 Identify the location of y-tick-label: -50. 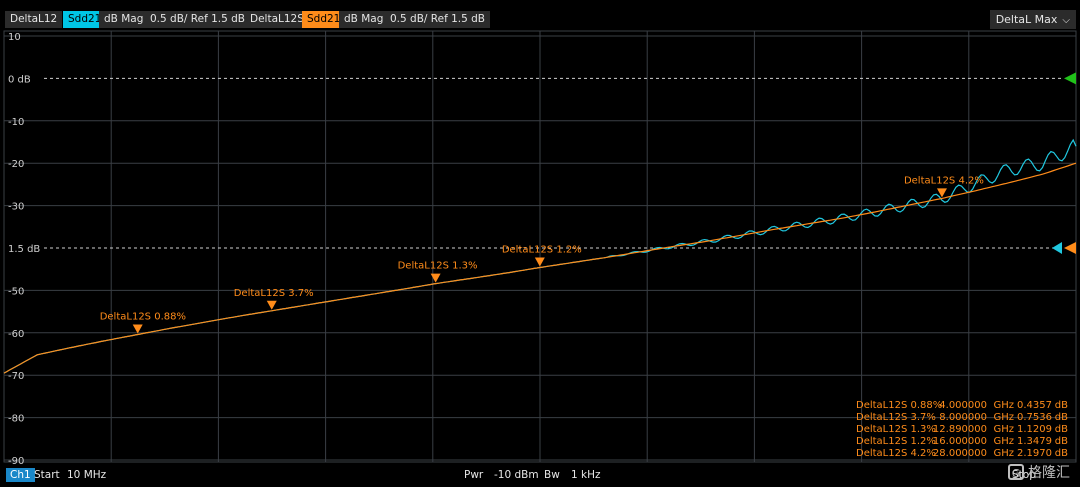
(16, 291).